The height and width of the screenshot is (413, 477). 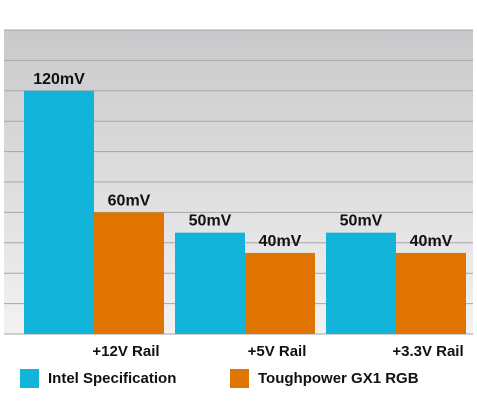 What do you see at coordinates (112, 378) in the screenshot?
I see `legend-label-intel-specification: Intel Specification` at bounding box center [112, 378].